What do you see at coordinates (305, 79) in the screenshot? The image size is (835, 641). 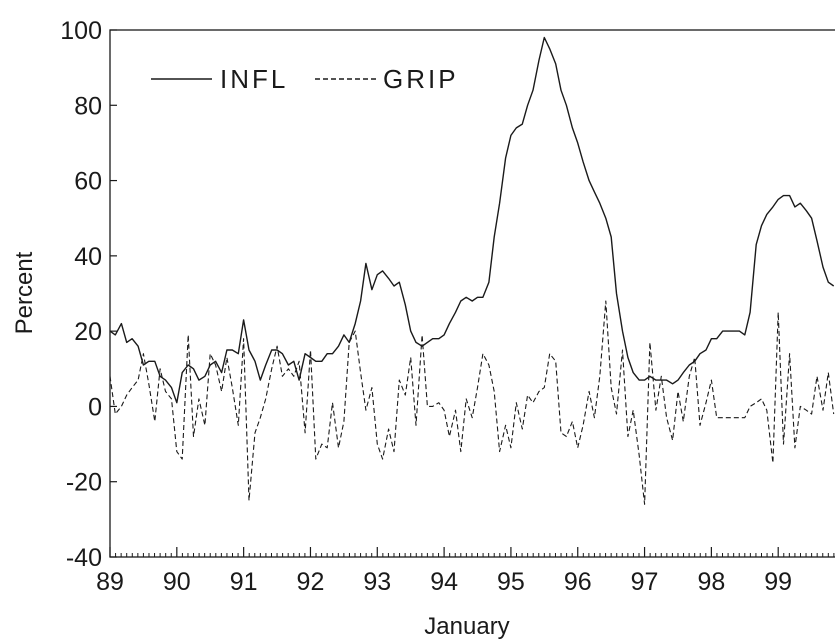 I see `legend: INFL GRIP` at bounding box center [305, 79].